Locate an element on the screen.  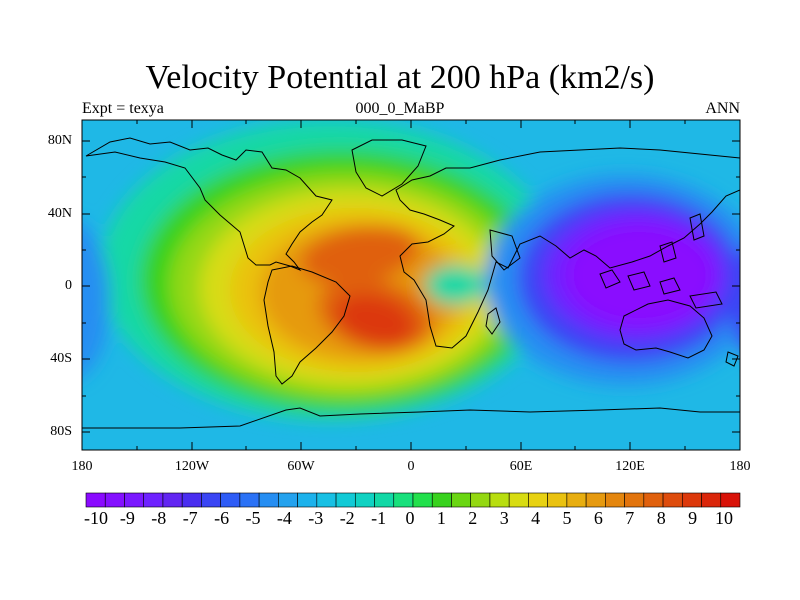
lat-label-80n: 80N is located at coordinates (59, 140).